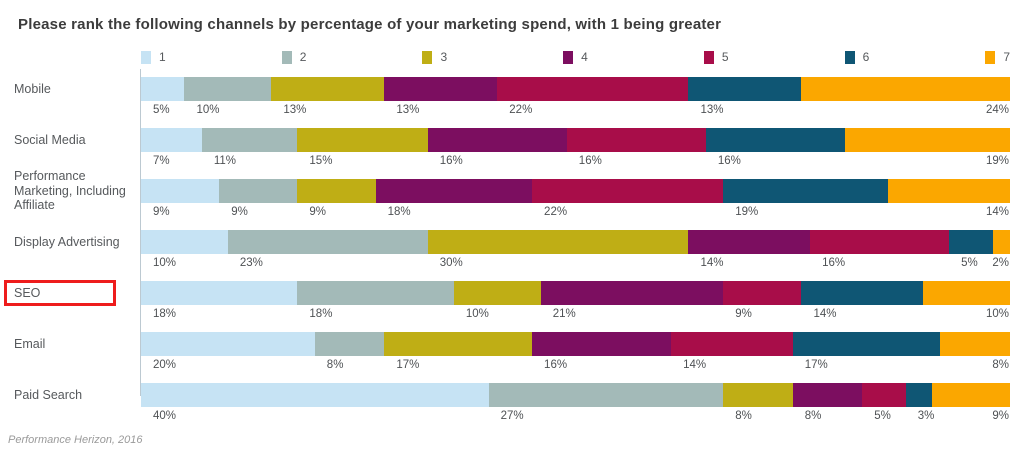 The height and width of the screenshot is (467, 1024). Describe the element at coordinates (70, 344) in the screenshot. I see `category-label-cell: Email` at that location.